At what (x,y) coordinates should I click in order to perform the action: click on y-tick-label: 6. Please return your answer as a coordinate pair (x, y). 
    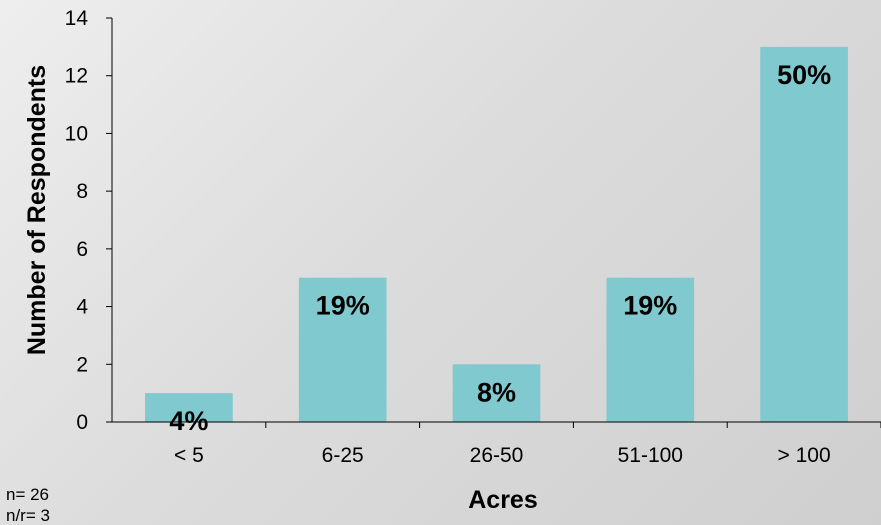
    Looking at the image, I should click on (82, 249).